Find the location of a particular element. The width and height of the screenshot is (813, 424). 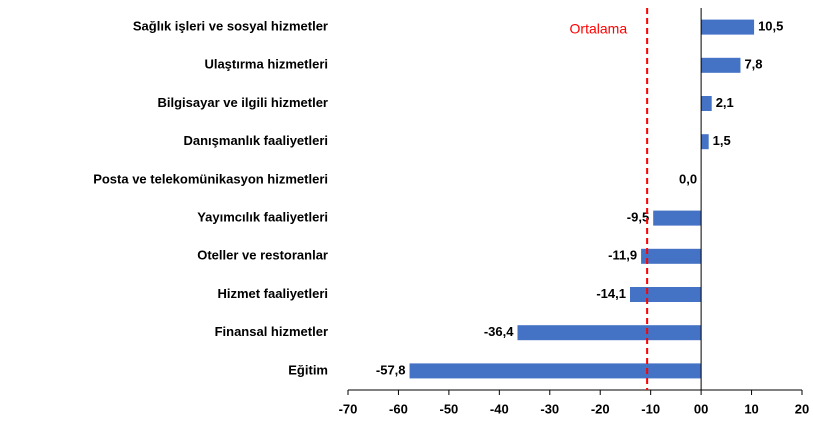

category-label: Sağlık işleri ve sosyal hizmetler is located at coordinates (230, 26).